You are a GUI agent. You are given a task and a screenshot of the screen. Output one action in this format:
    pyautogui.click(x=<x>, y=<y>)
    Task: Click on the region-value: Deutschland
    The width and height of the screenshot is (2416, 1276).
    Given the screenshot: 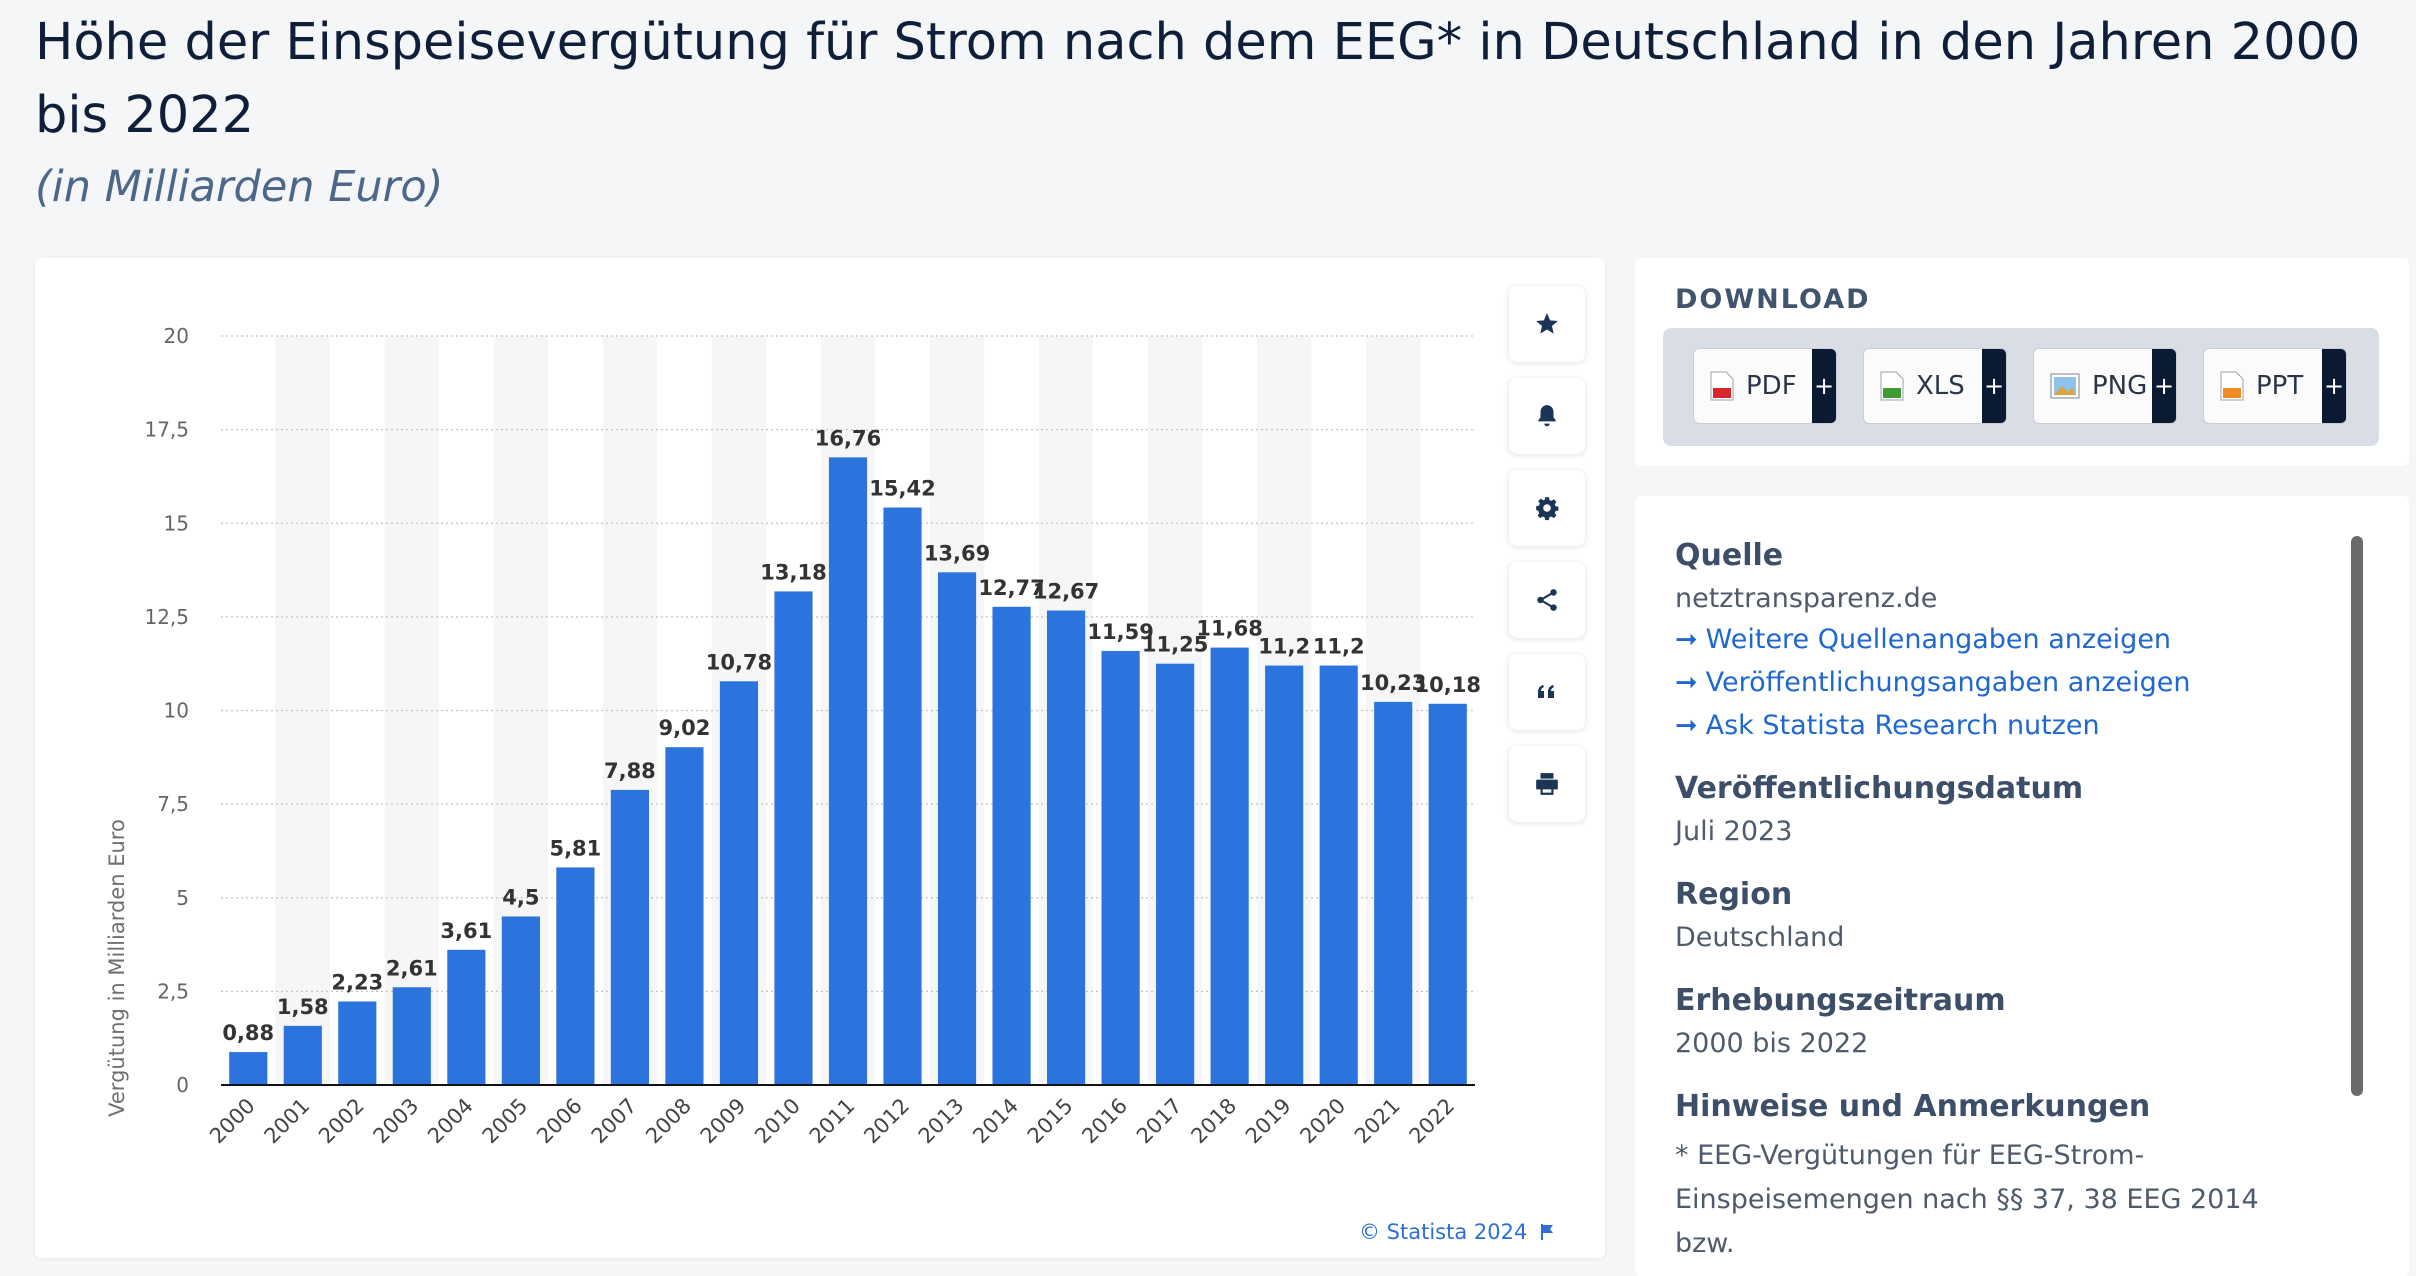 What is the action you would take?
    pyautogui.click(x=1760, y=937)
    